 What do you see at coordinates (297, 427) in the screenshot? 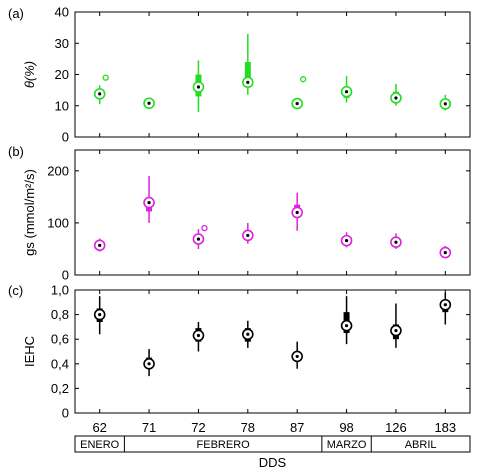
I see `x-tick-label: 87` at bounding box center [297, 427].